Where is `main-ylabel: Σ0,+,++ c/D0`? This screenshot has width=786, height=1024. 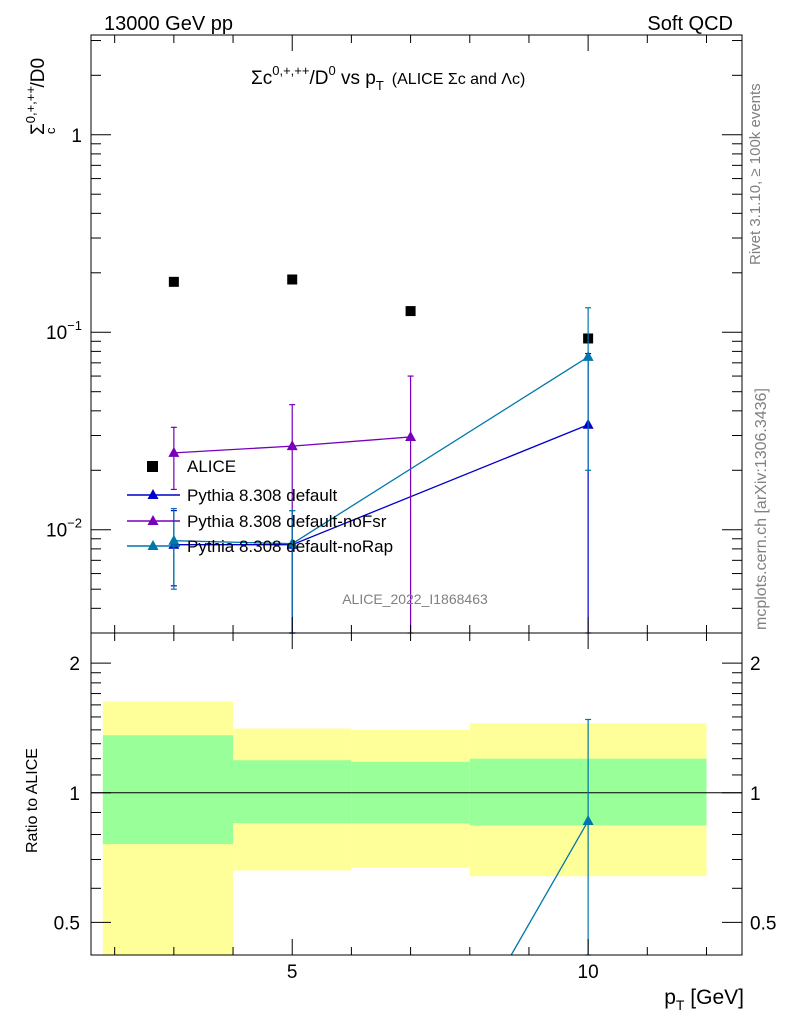
main-ylabel: Σ0,+,++ c/D0 is located at coordinates (40, 96).